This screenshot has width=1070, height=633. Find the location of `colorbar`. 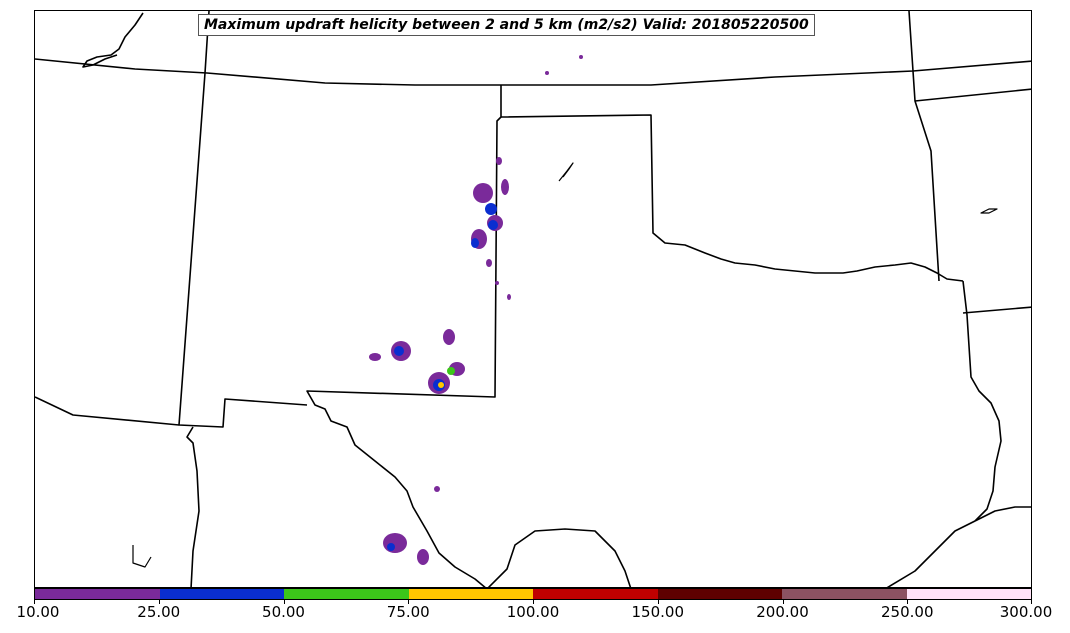

colorbar is located at coordinates (533, 594).